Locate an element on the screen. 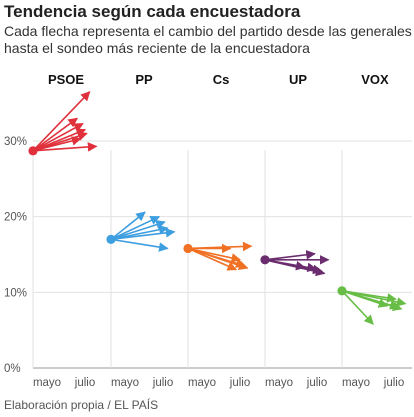  panel-title: UP is located at coordinates (298, 79).